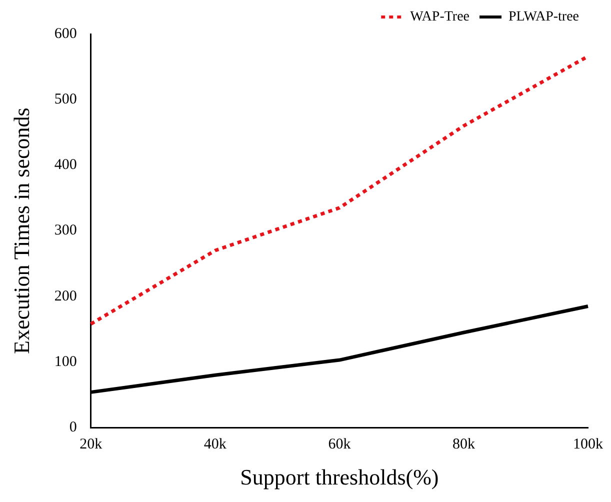 The height and width of the screenshot is (502, 611). What do you see at coordinates (440, 17) in the screenshot?
I see `legend-label: WAP-Tree` at bounding box center [440, 17].